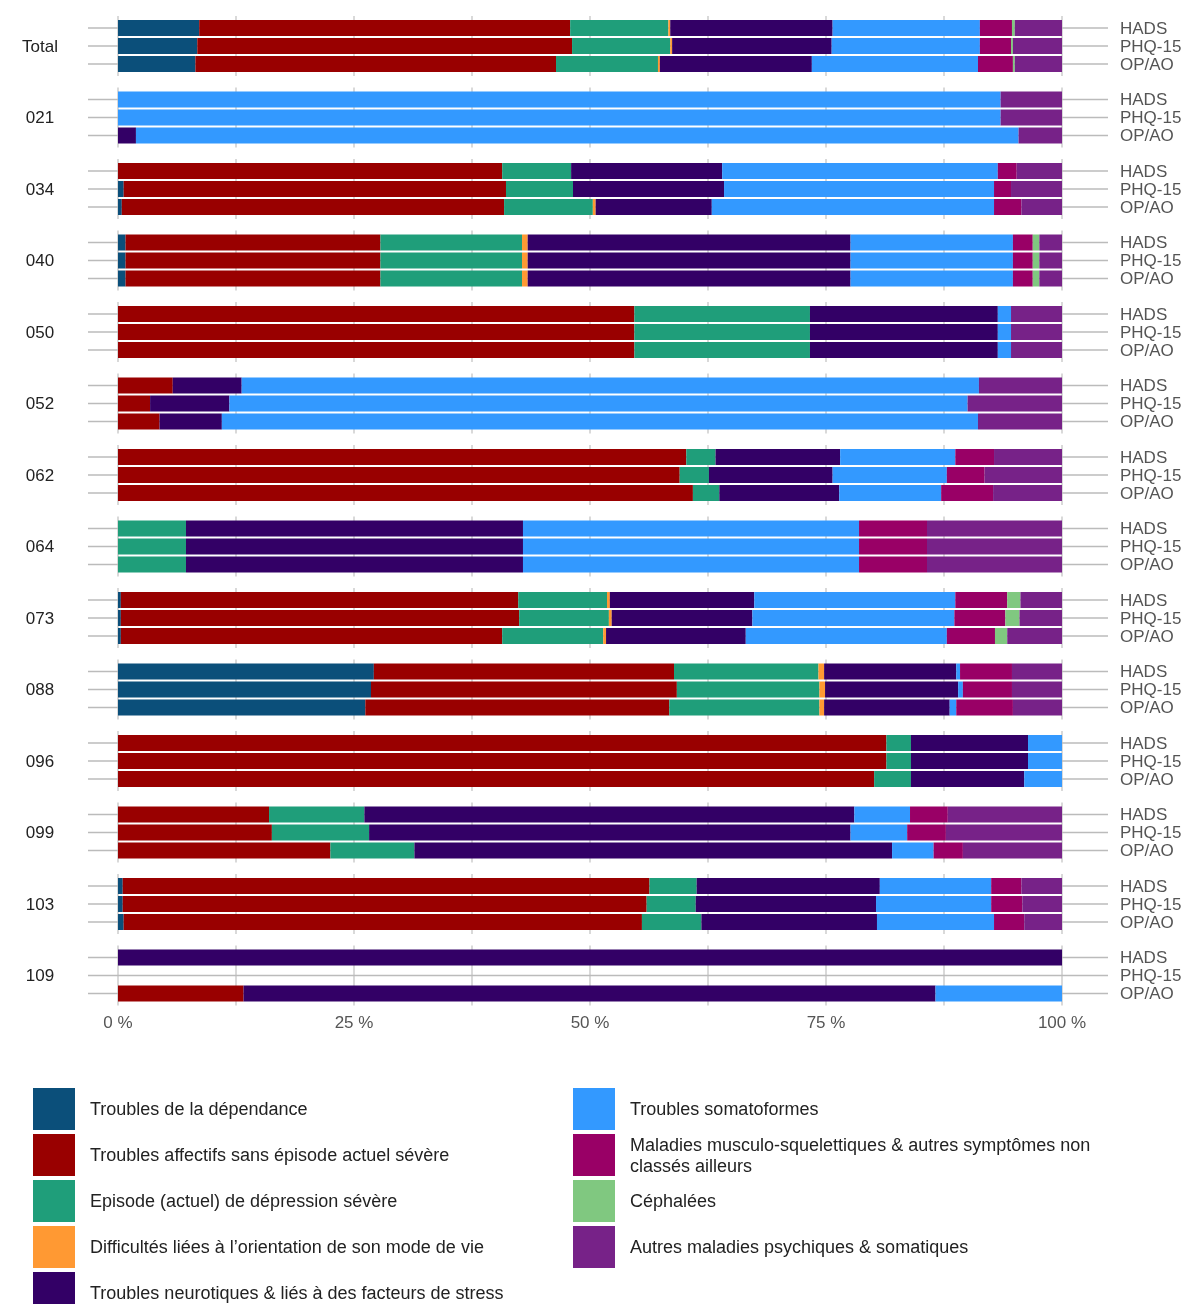  I want to click on text: 050, so click(40, 332).